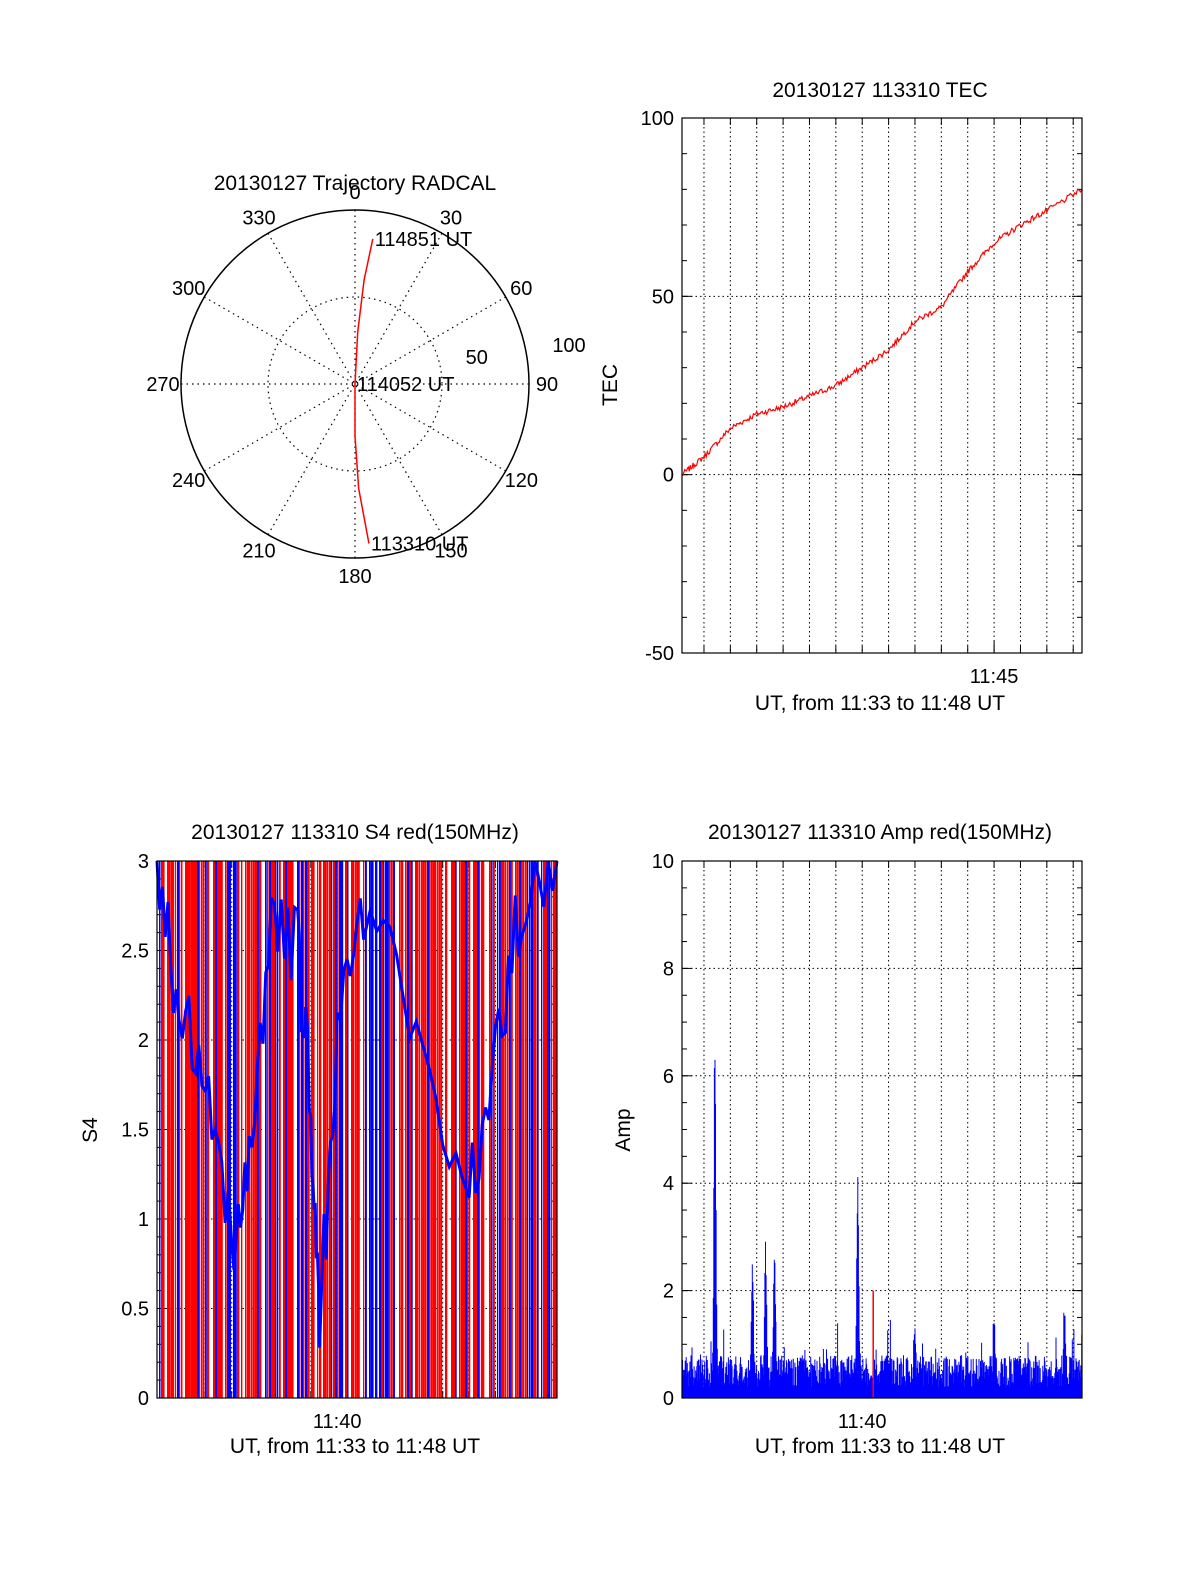  I want to click on y-tick-label: 1, so click(143, 1220).